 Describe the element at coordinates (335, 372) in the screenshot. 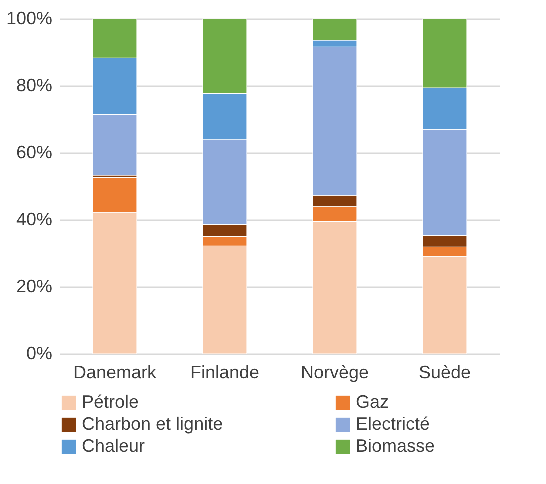

I see `x-tick-label: Norvège` at that location.